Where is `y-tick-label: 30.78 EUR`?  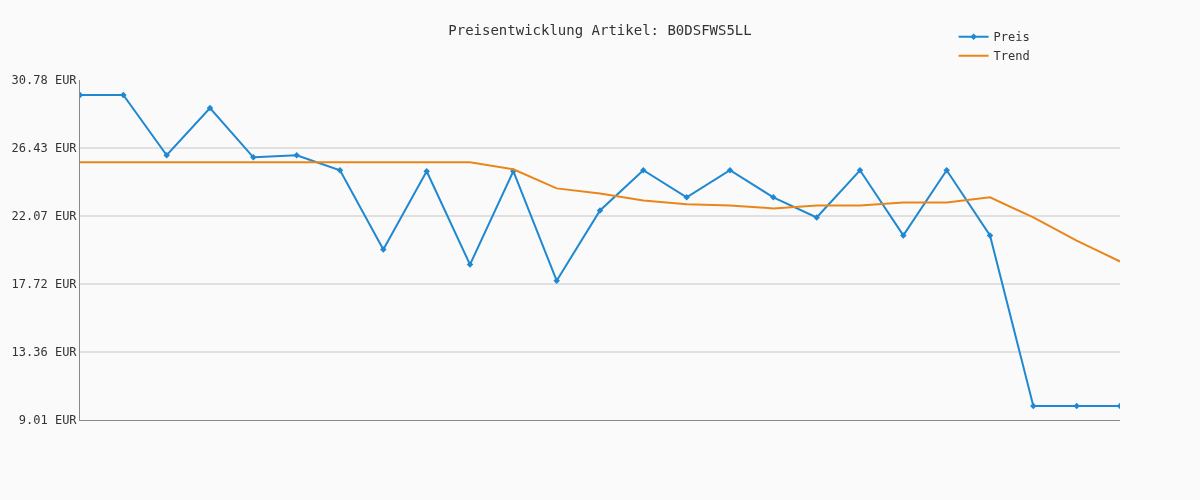
y-tick-label: 30.78 EUR is located at coordinates (44, 80).